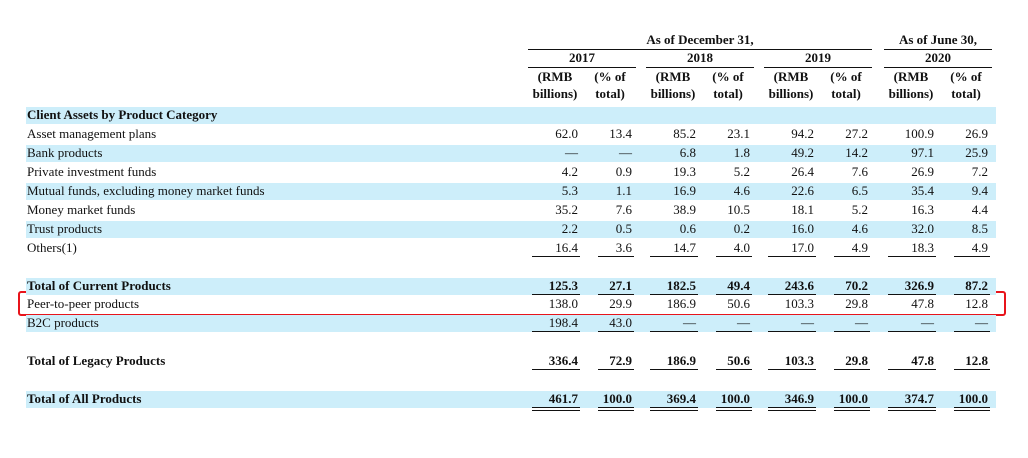 This screenshot has width=1028, height=458. What do you see at coordinates (84, 398) in the screenshot?
I see `total-all-label: Total of All Products` at bounding box center [84, 398].